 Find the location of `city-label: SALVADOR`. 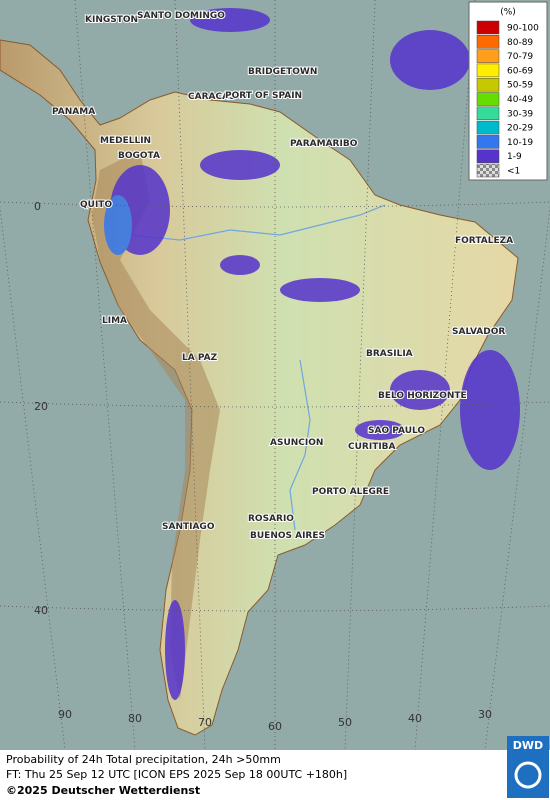

city-label: SALVADOR is located at coordinates (478, 332).